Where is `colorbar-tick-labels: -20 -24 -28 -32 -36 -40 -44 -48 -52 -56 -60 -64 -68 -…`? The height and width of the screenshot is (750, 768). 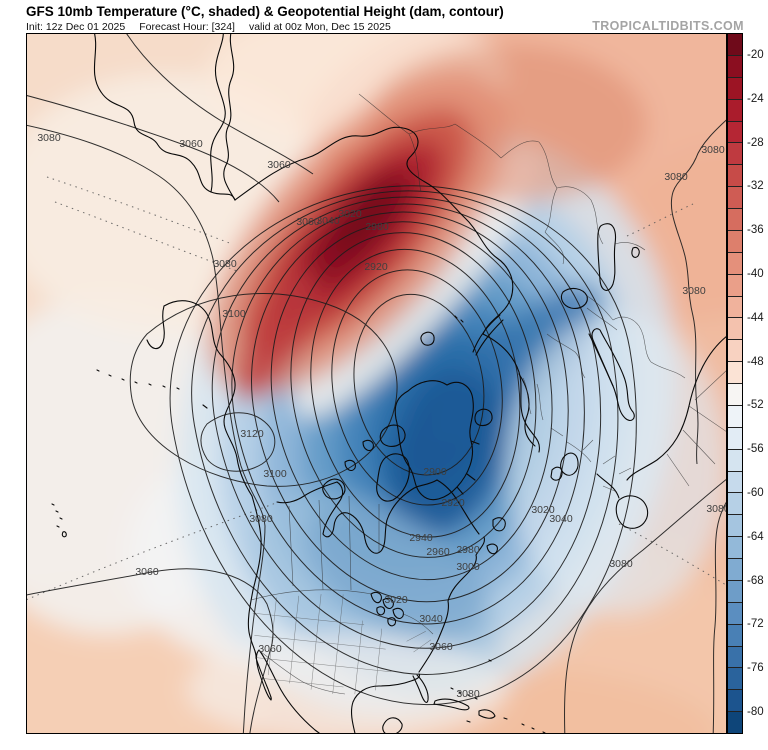
colorbar-tick-labels: -20 -24 -28 -32 -36 -40 -44 -48 -52 -56 -60 -64 -68 -… is located at coordinates (757, 383).